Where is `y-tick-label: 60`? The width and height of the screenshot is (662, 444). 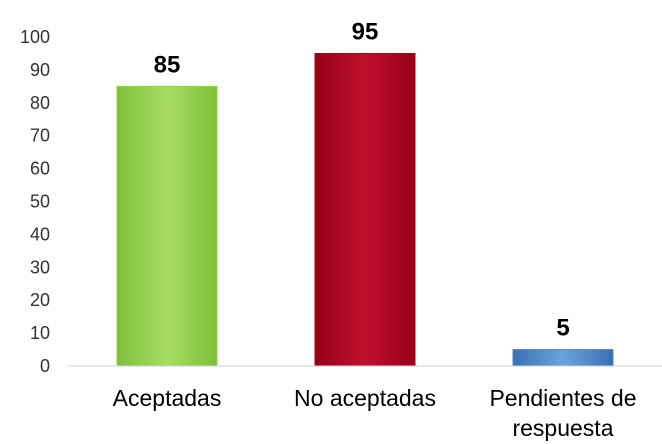
y-tick-label: 60 is located at coordinates (40, 169).